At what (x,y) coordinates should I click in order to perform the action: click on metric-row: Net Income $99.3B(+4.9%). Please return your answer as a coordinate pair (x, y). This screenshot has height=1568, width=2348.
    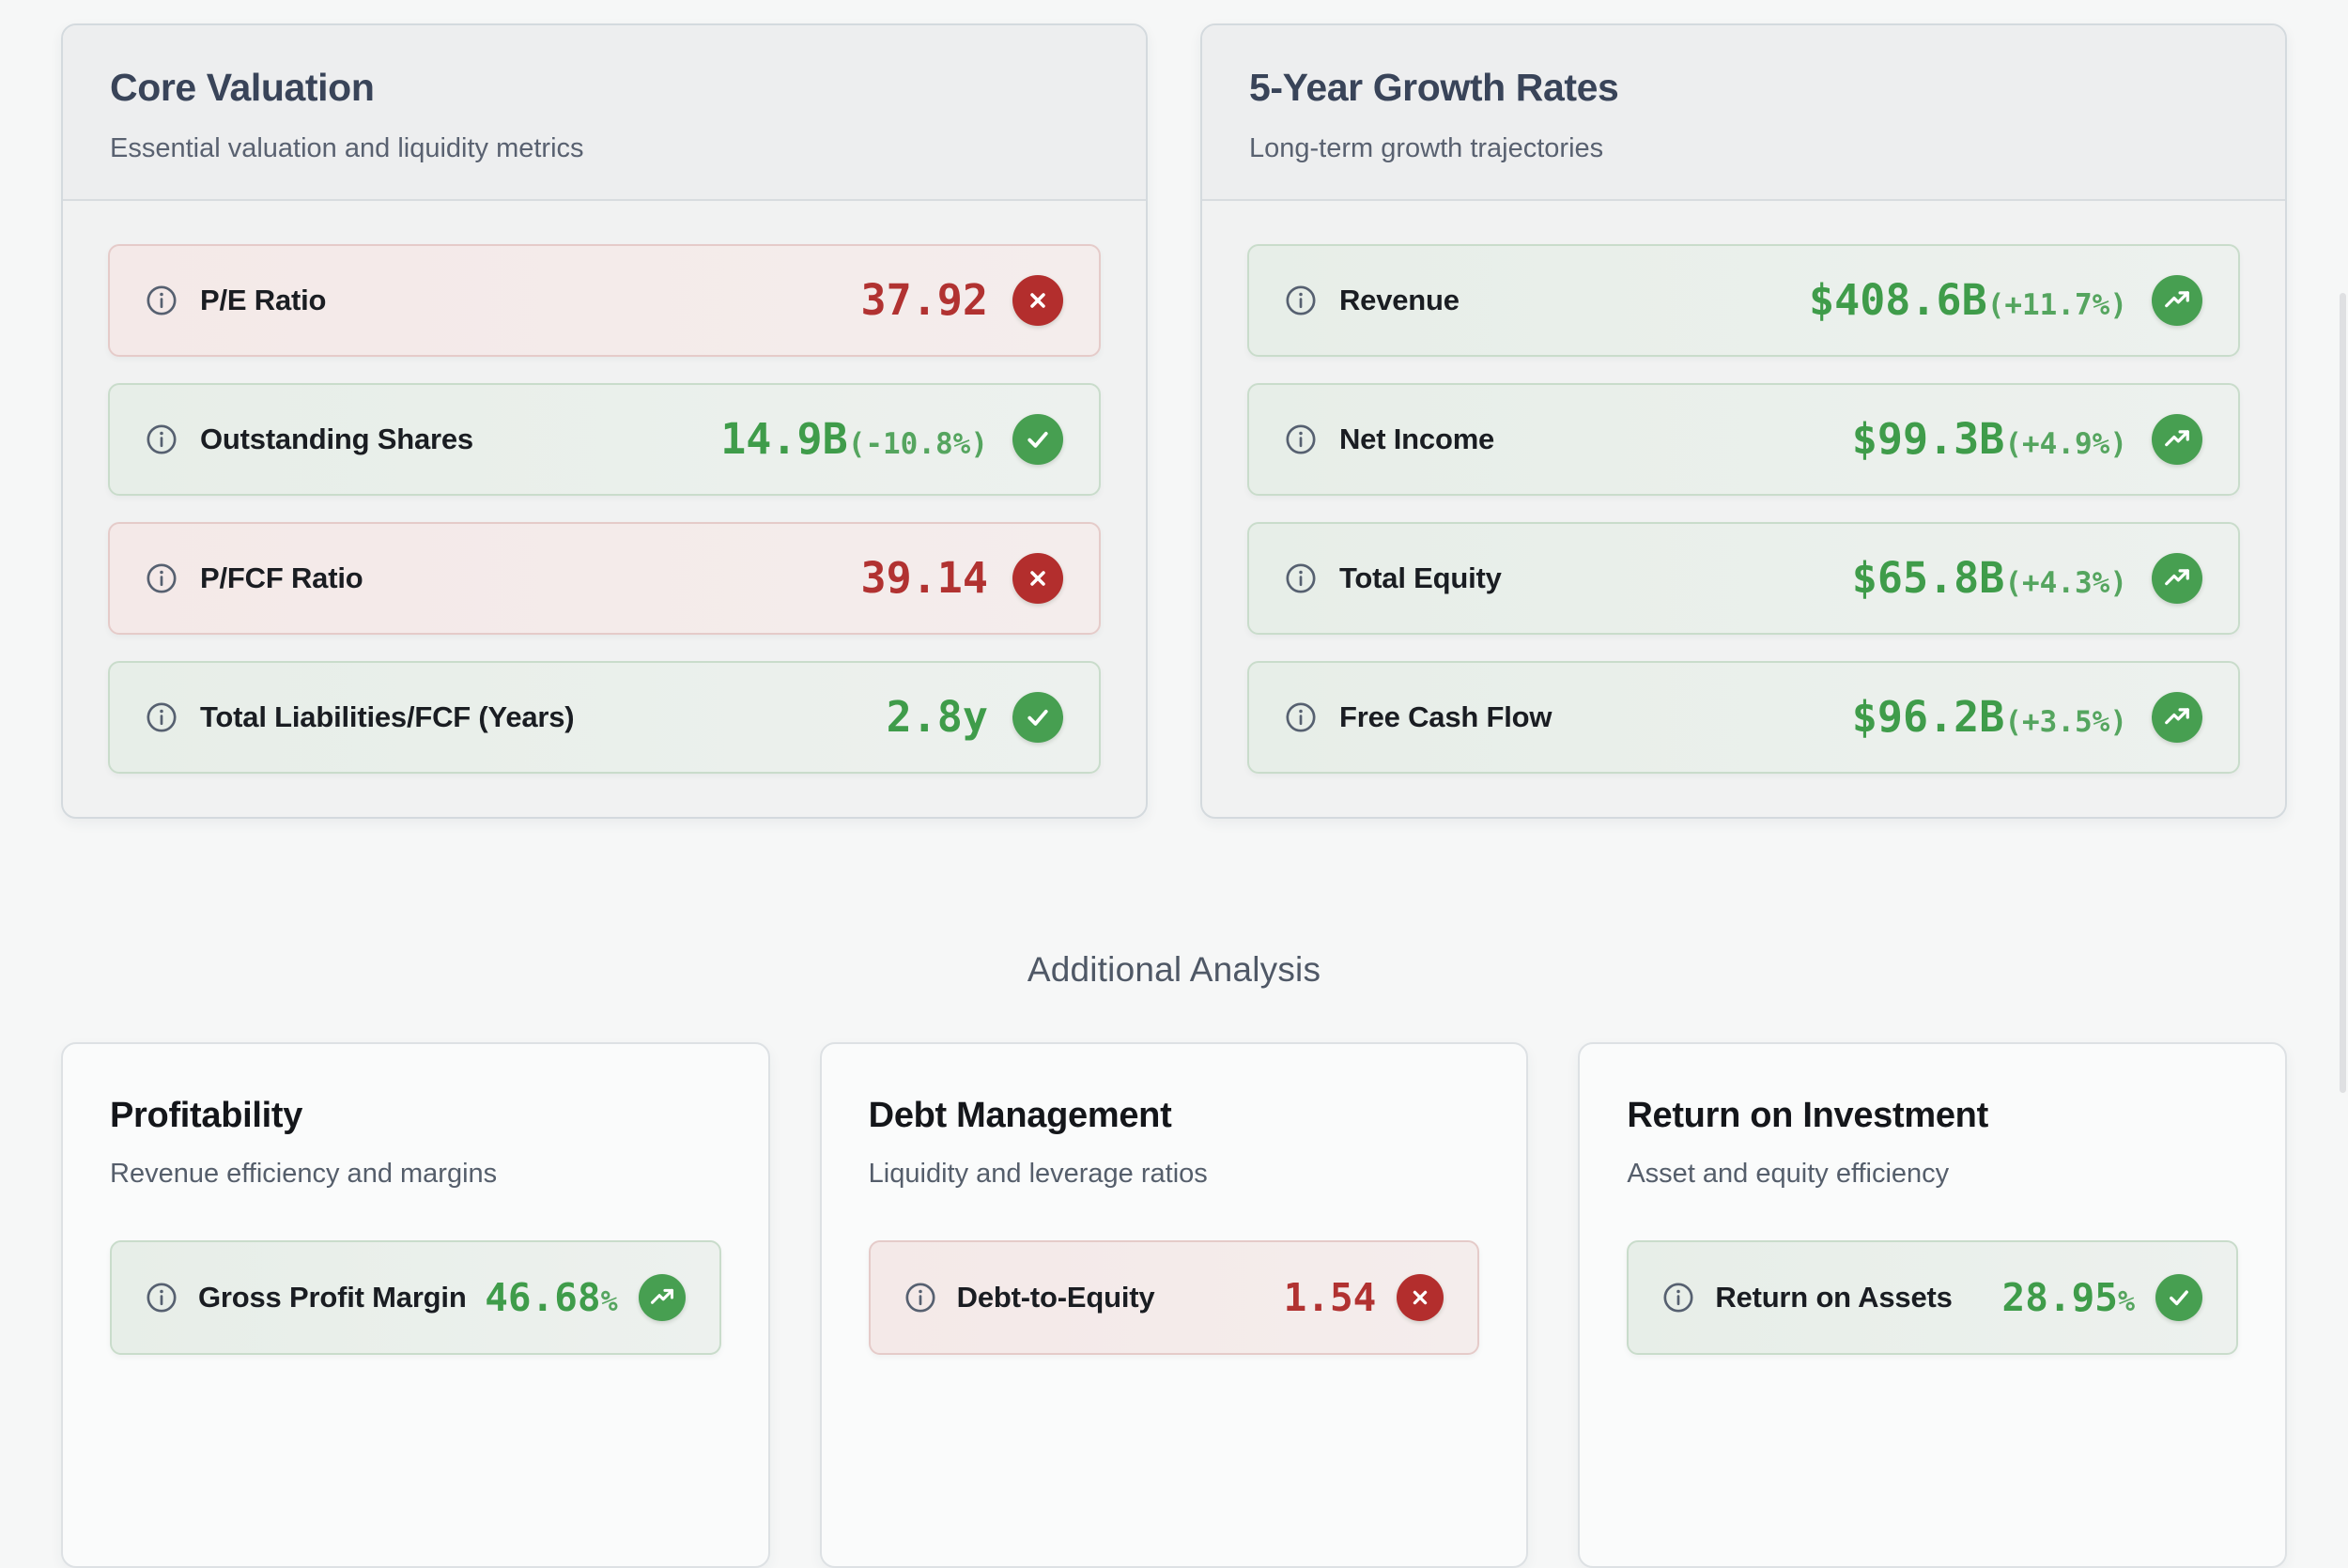
    Looking at the image, I should click on (1743, 439).